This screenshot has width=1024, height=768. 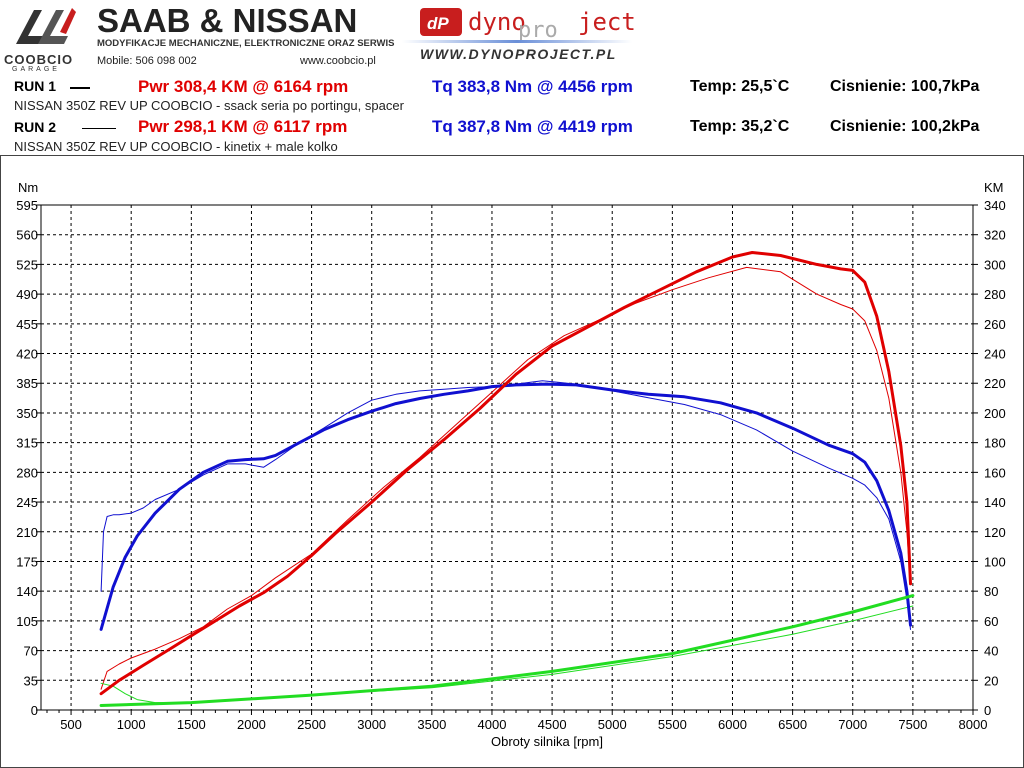 What do you see at coordinates (371, 724) in the screenshot?
I see `x-tick-label: 3000` at bounding box center [371, 724].